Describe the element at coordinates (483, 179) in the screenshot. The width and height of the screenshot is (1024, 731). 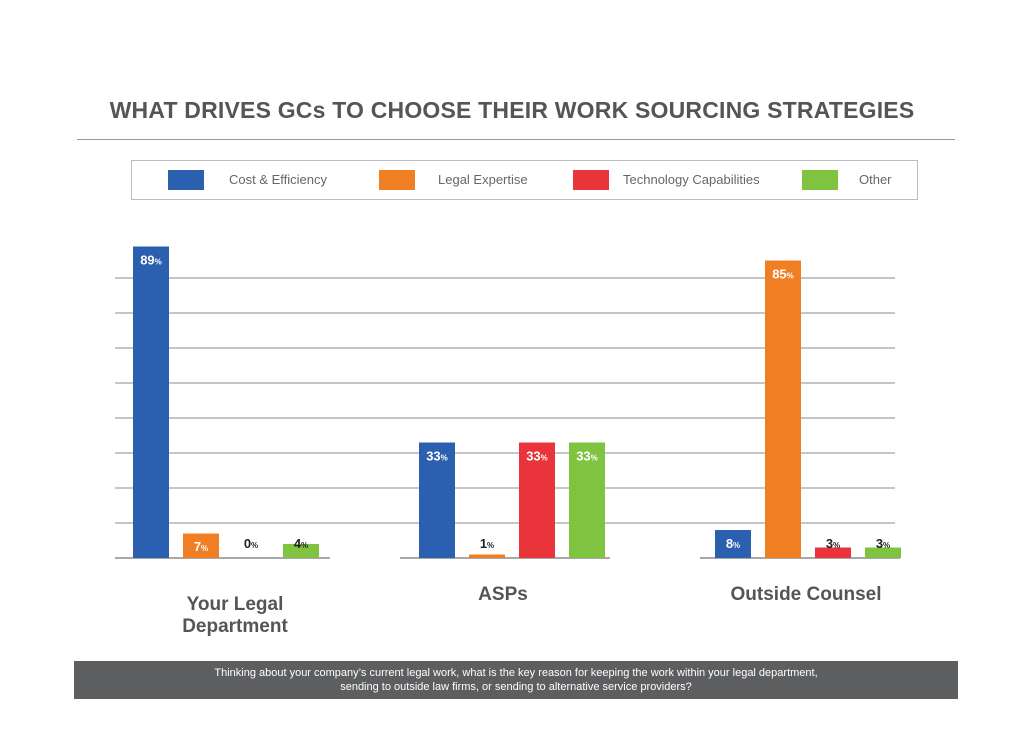
I see `legend-label-legal: Legal Expertise` at that location.